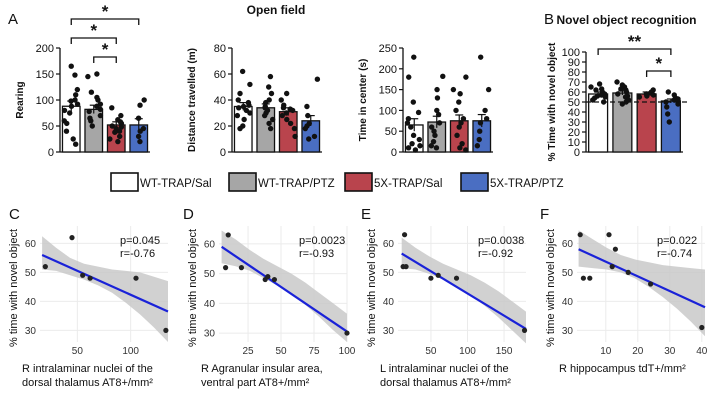  I want to click on y-tick-label: 30, so click(389, 331).